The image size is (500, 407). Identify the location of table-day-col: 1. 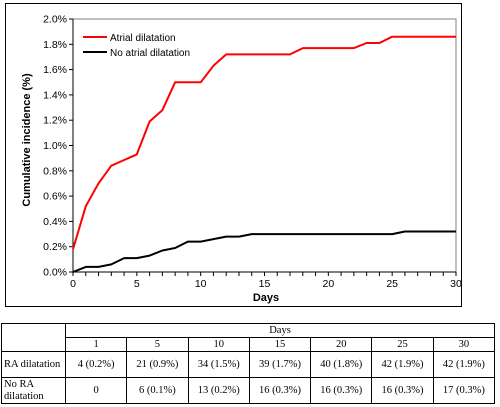
(96, 344).